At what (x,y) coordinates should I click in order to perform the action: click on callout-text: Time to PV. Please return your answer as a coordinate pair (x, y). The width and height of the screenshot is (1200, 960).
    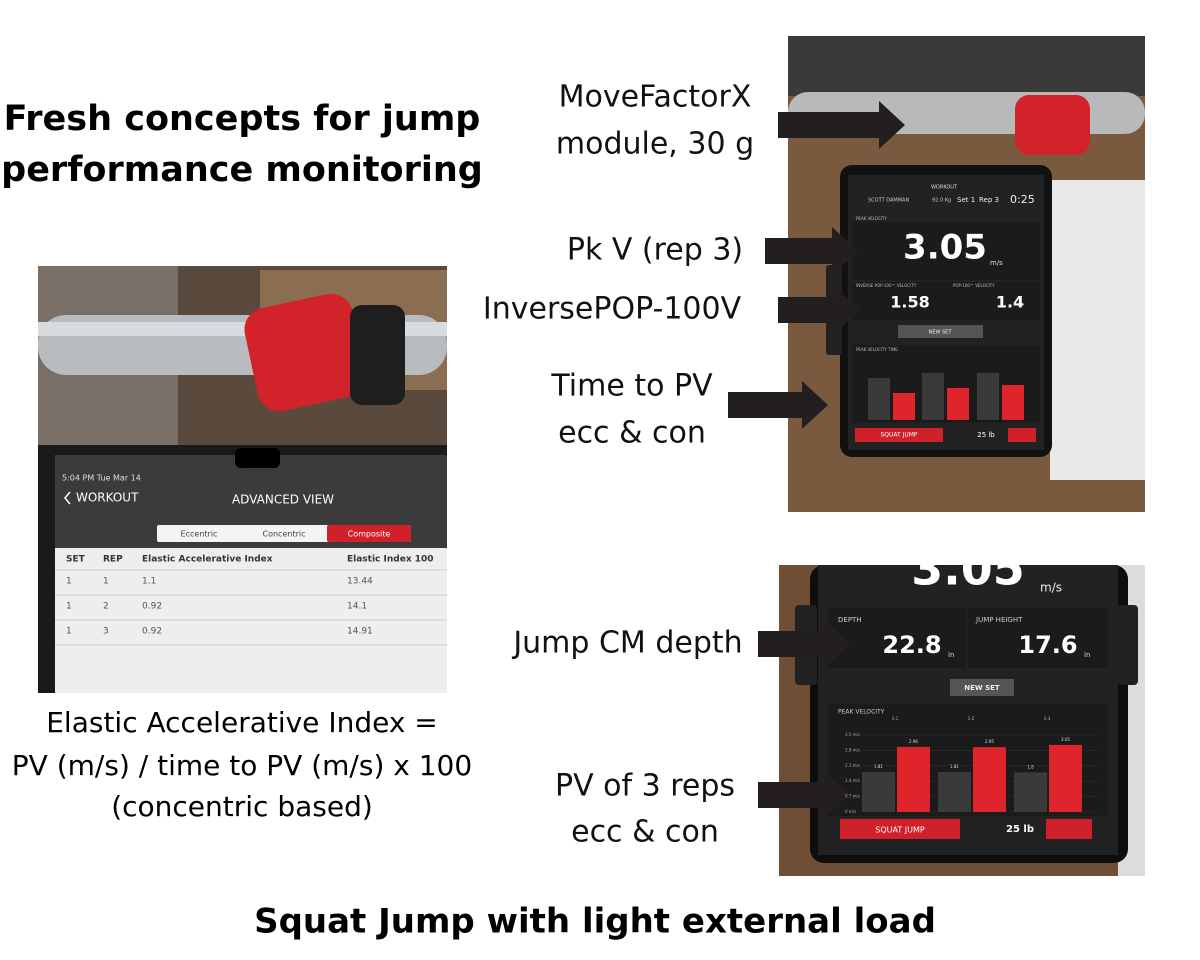
    Looking at the image, I should click on (631, 386).